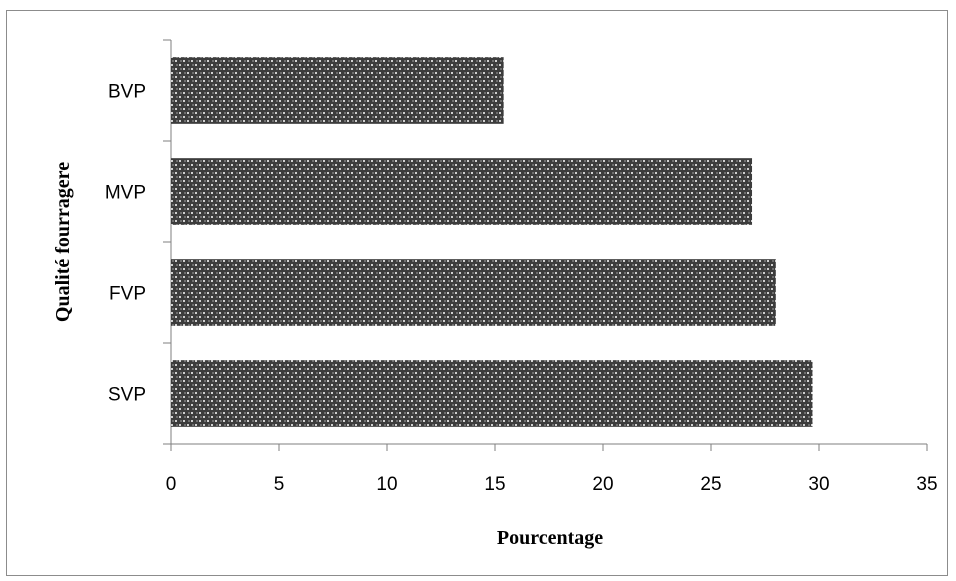  I want to click on category-label-svp: SVP, so click(127, 395).